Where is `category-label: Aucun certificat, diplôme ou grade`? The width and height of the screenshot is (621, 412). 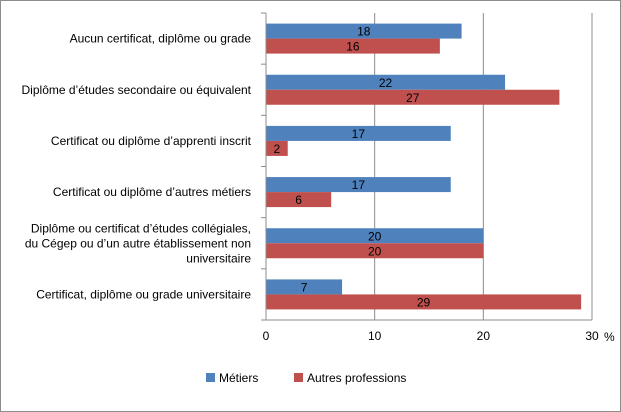
category-label: Aucun certificat, diplôme ou grade is located at coordinates (161, 39).